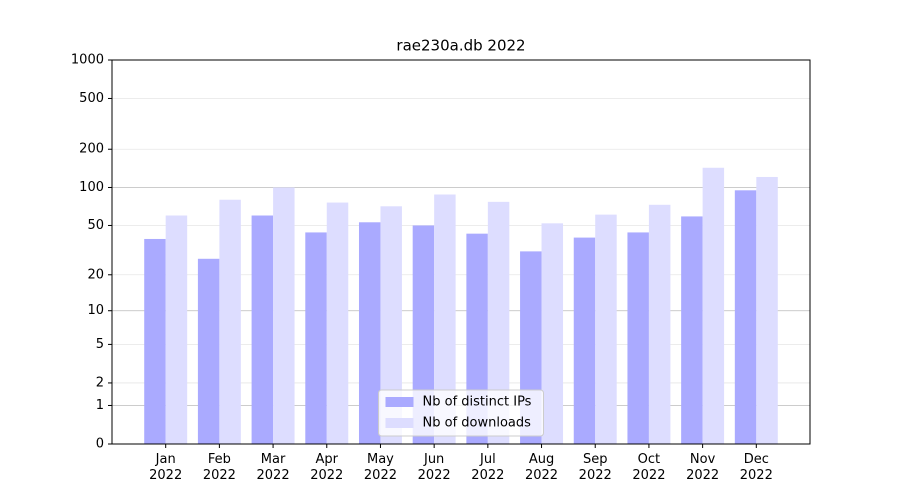  Describe the element at coordinates (273, 467) in the screenshot. I see `x-tick-label: Mar 2022` at that location.